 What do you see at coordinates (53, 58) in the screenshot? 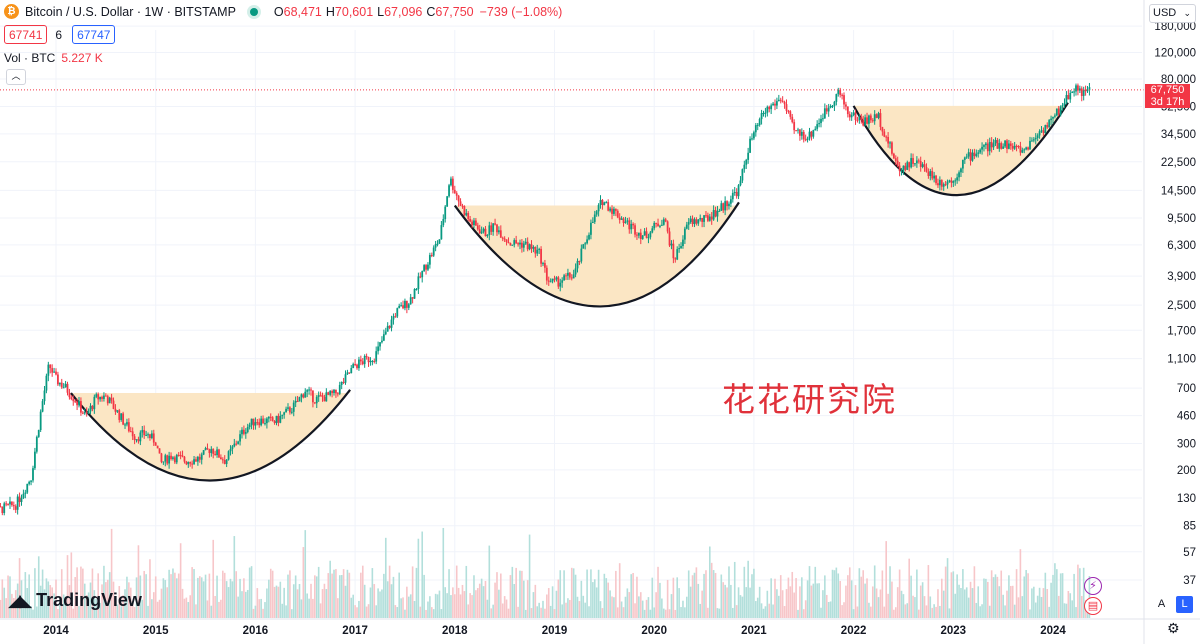
I see `legend-volume: Vol · BTC 5.227 K` at bounding box center [53, 58].